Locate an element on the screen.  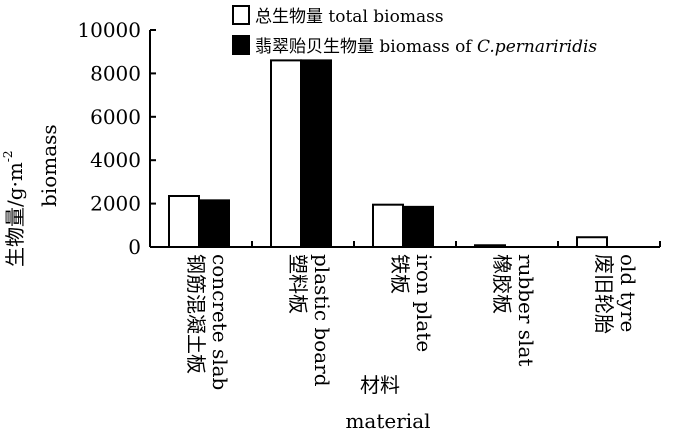
y-tick-label: 6000 is located at coordinates (115, 117).